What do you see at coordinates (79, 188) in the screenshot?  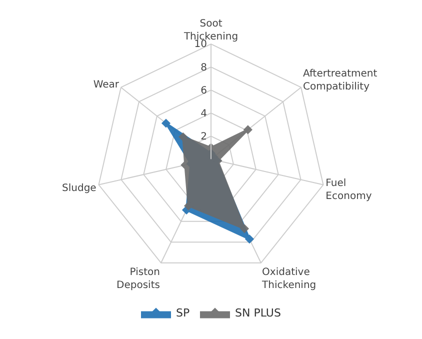 I see `spoke-label: Sludge` at bounding box center [79, 188].